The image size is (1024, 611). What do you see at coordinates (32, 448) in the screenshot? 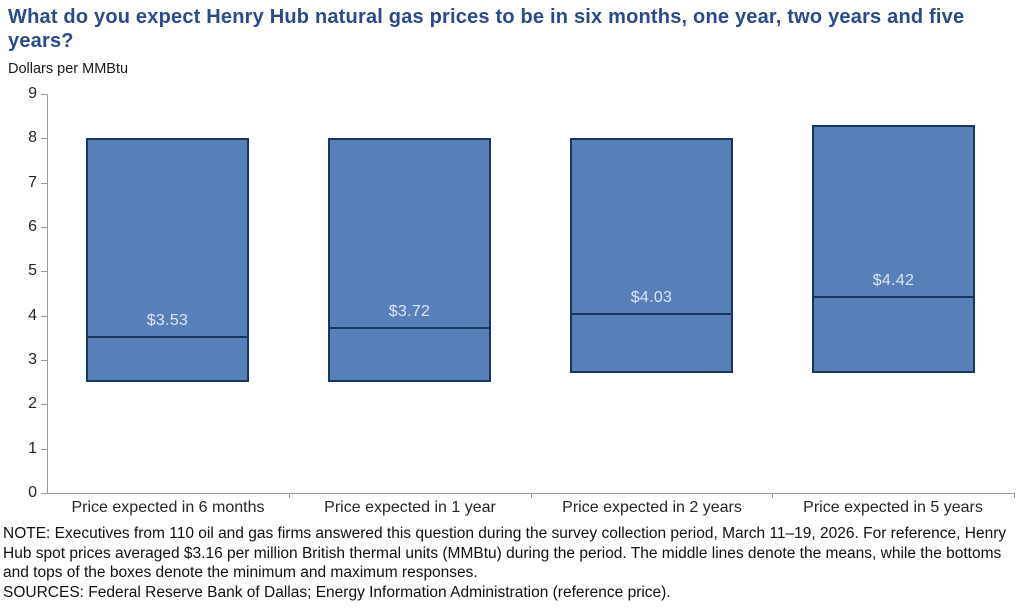
I see `y-axis-tick-label: 1` at bounding box center [32, 448].